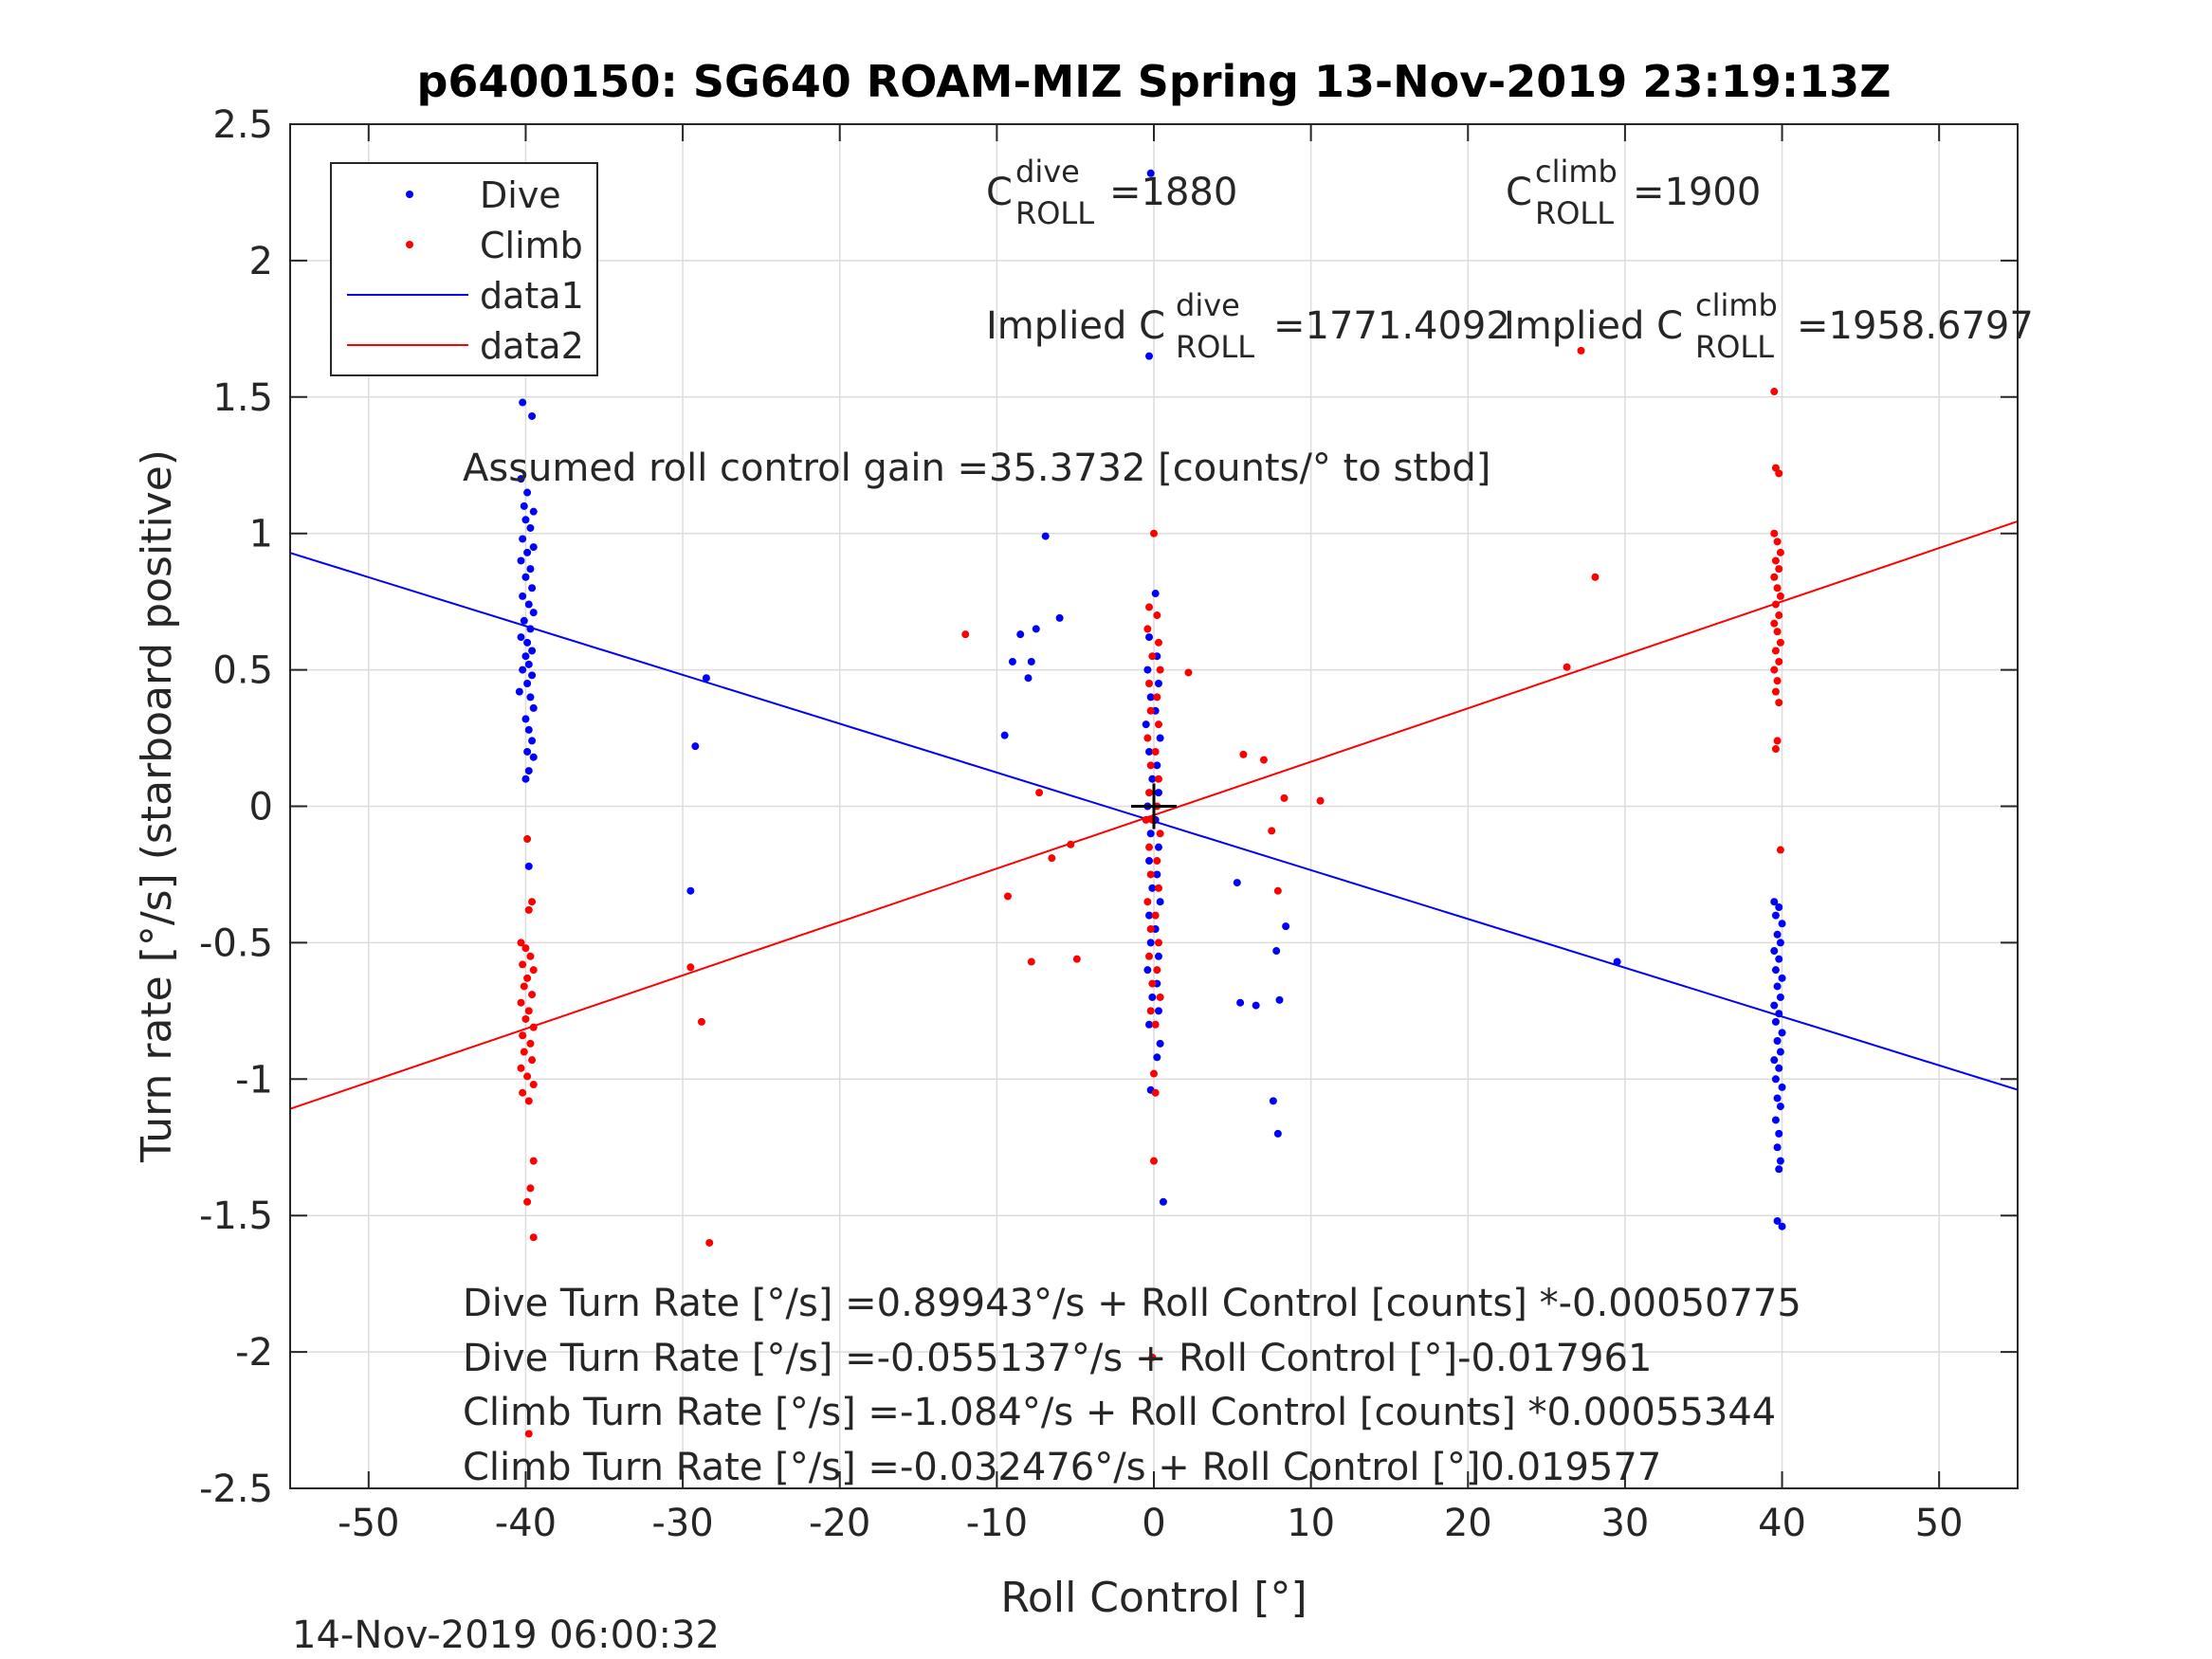 This screenshot has height=1659, width=2212. What do you see at coordinates (1468, 1523) in the screenshot?
I see `x-tick-label: 20` at bounding box center [1468, 1523].